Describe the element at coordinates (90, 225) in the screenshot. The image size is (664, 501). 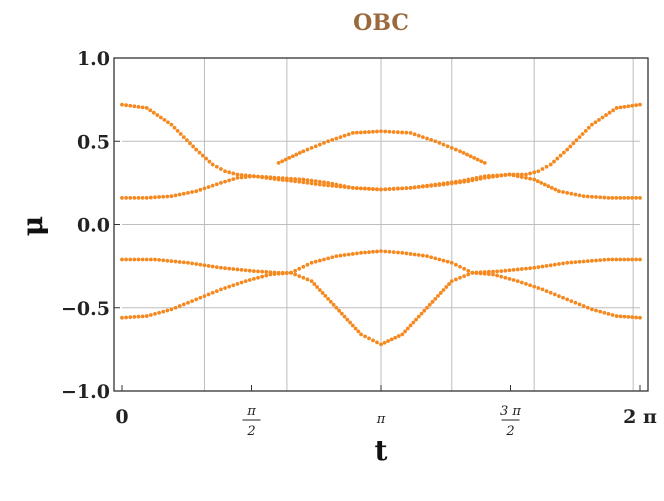
I see `y-axis-ticks: 1.0 0.5 0.0 −0.5 −1.0` at that location.